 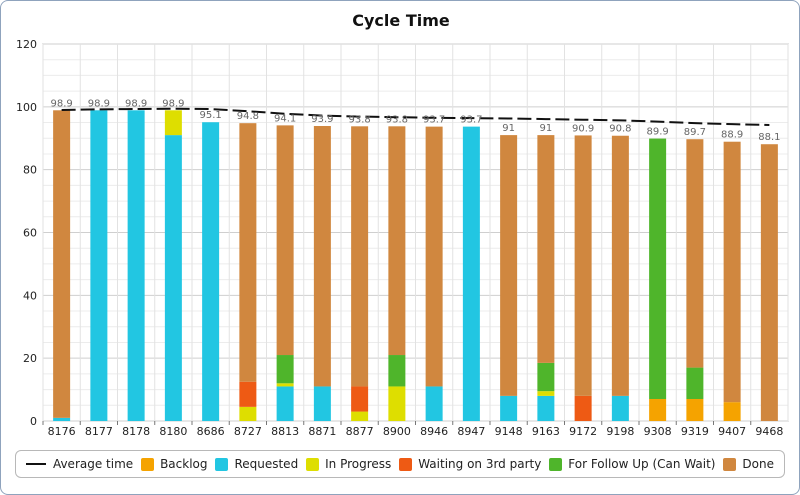 What do you see at coordinates (285, 118) in the screenshot?
I see `bar-total-label: 94.1` at bounding box center [285, 118].